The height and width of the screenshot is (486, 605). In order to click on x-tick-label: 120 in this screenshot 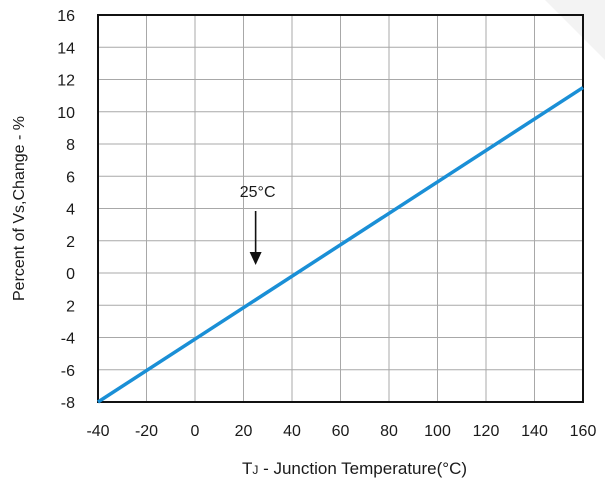, I will do `click(486, 431)`.